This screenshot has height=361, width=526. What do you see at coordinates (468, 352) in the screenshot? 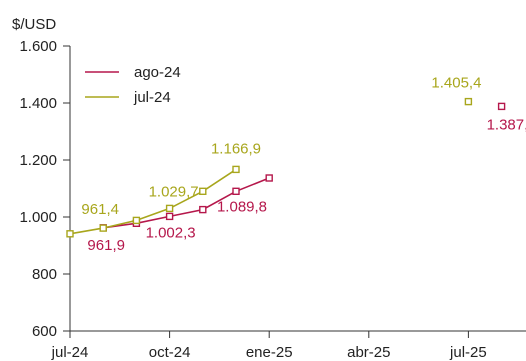
I see `x-tick-label: jul-25` at bounding box center [468, 352].